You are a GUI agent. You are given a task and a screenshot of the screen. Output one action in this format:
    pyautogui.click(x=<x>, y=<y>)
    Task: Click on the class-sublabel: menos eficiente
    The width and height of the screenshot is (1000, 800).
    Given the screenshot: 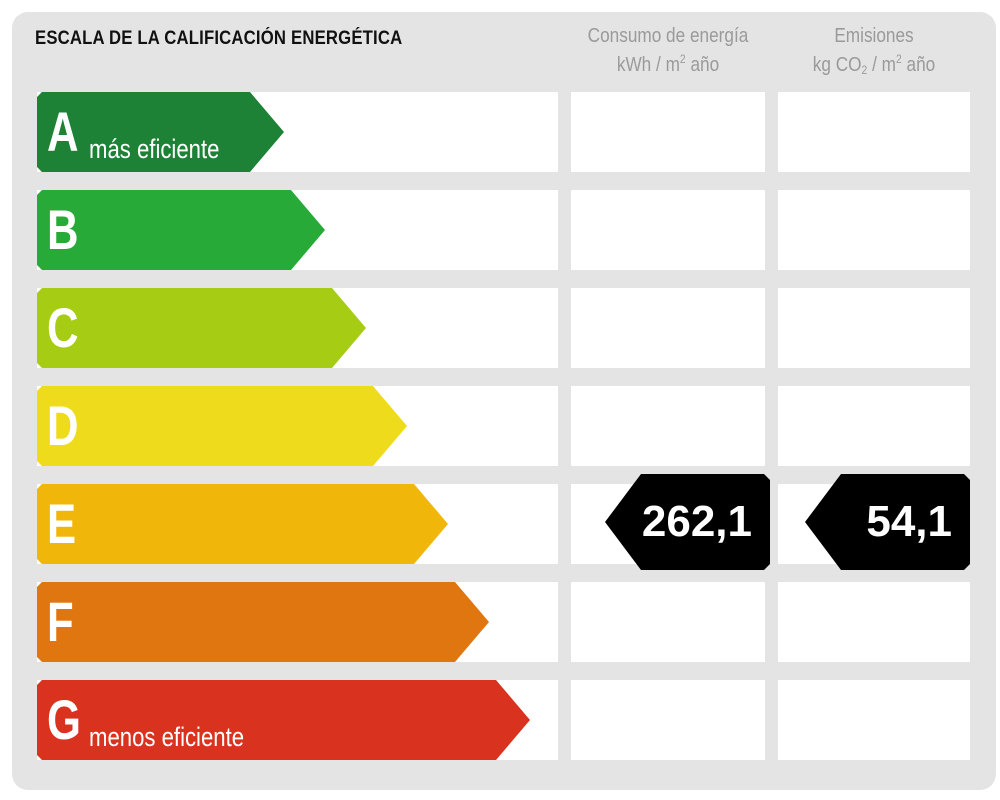 What is the action you would take?
    pyautogui.click(x=167, y=737)
    